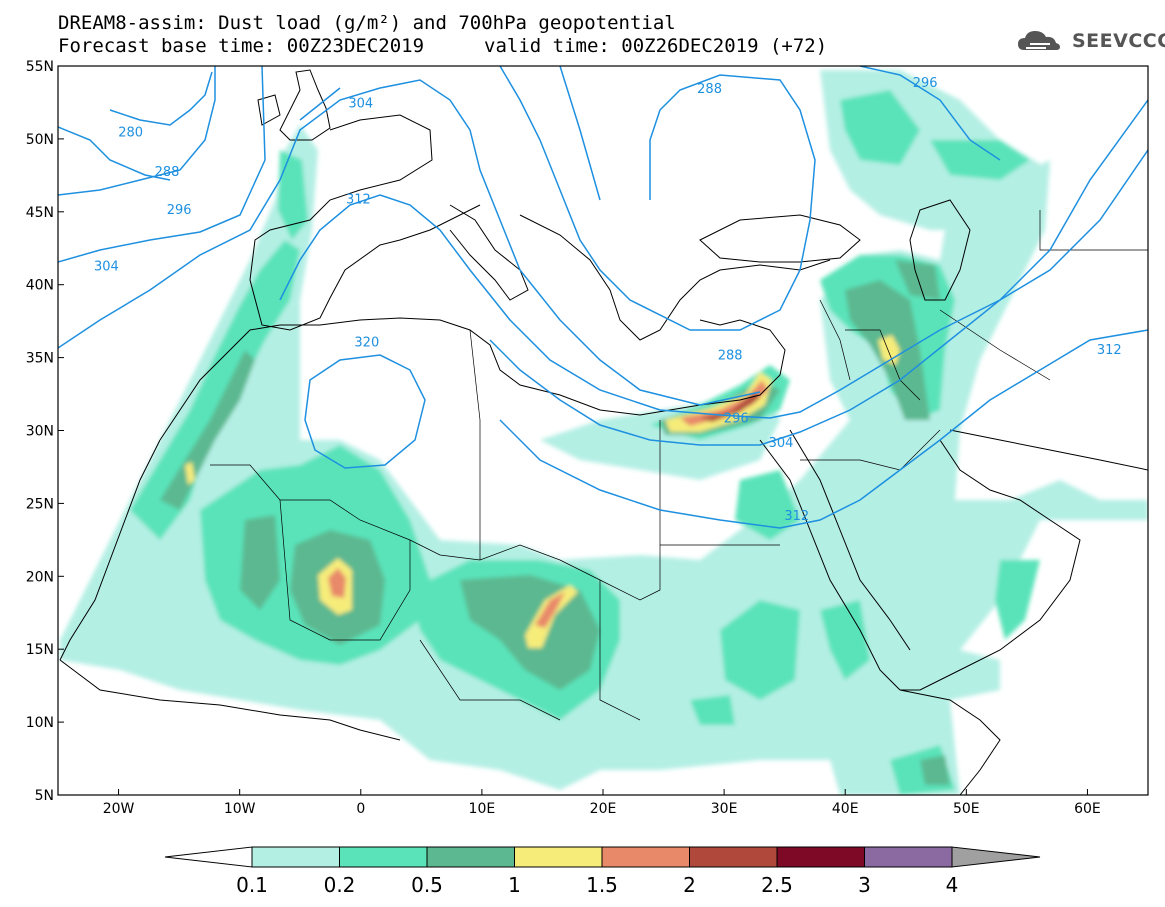  I want to click on forecast-base-time: Forecast base time: 00Z23DEC2019, so click(241, 46).